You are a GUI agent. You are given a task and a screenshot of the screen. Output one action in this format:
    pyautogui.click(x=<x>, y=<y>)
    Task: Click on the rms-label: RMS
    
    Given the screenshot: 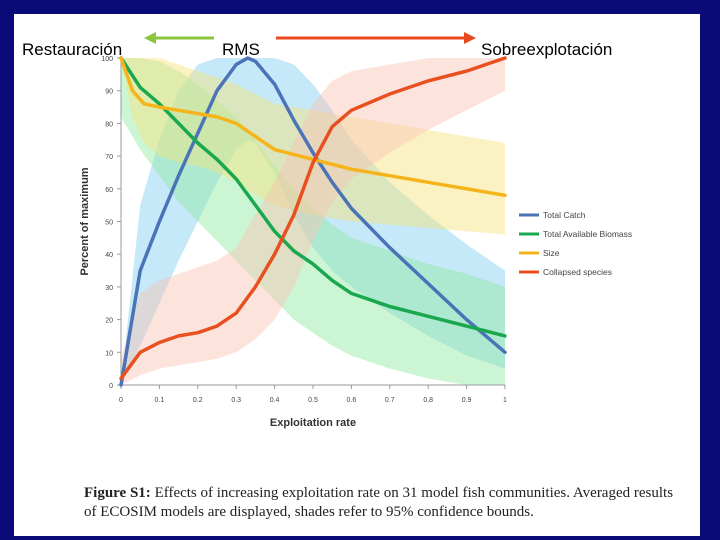 What is the action you would take?
    pyautogui.click(x=241, y=49)
    